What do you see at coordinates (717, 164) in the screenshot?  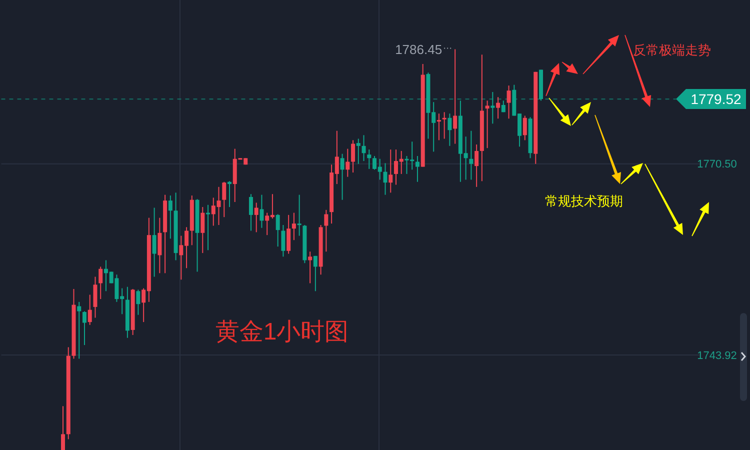 I see `y-tick-label: 1770.50` at bounding box center [717, 164].